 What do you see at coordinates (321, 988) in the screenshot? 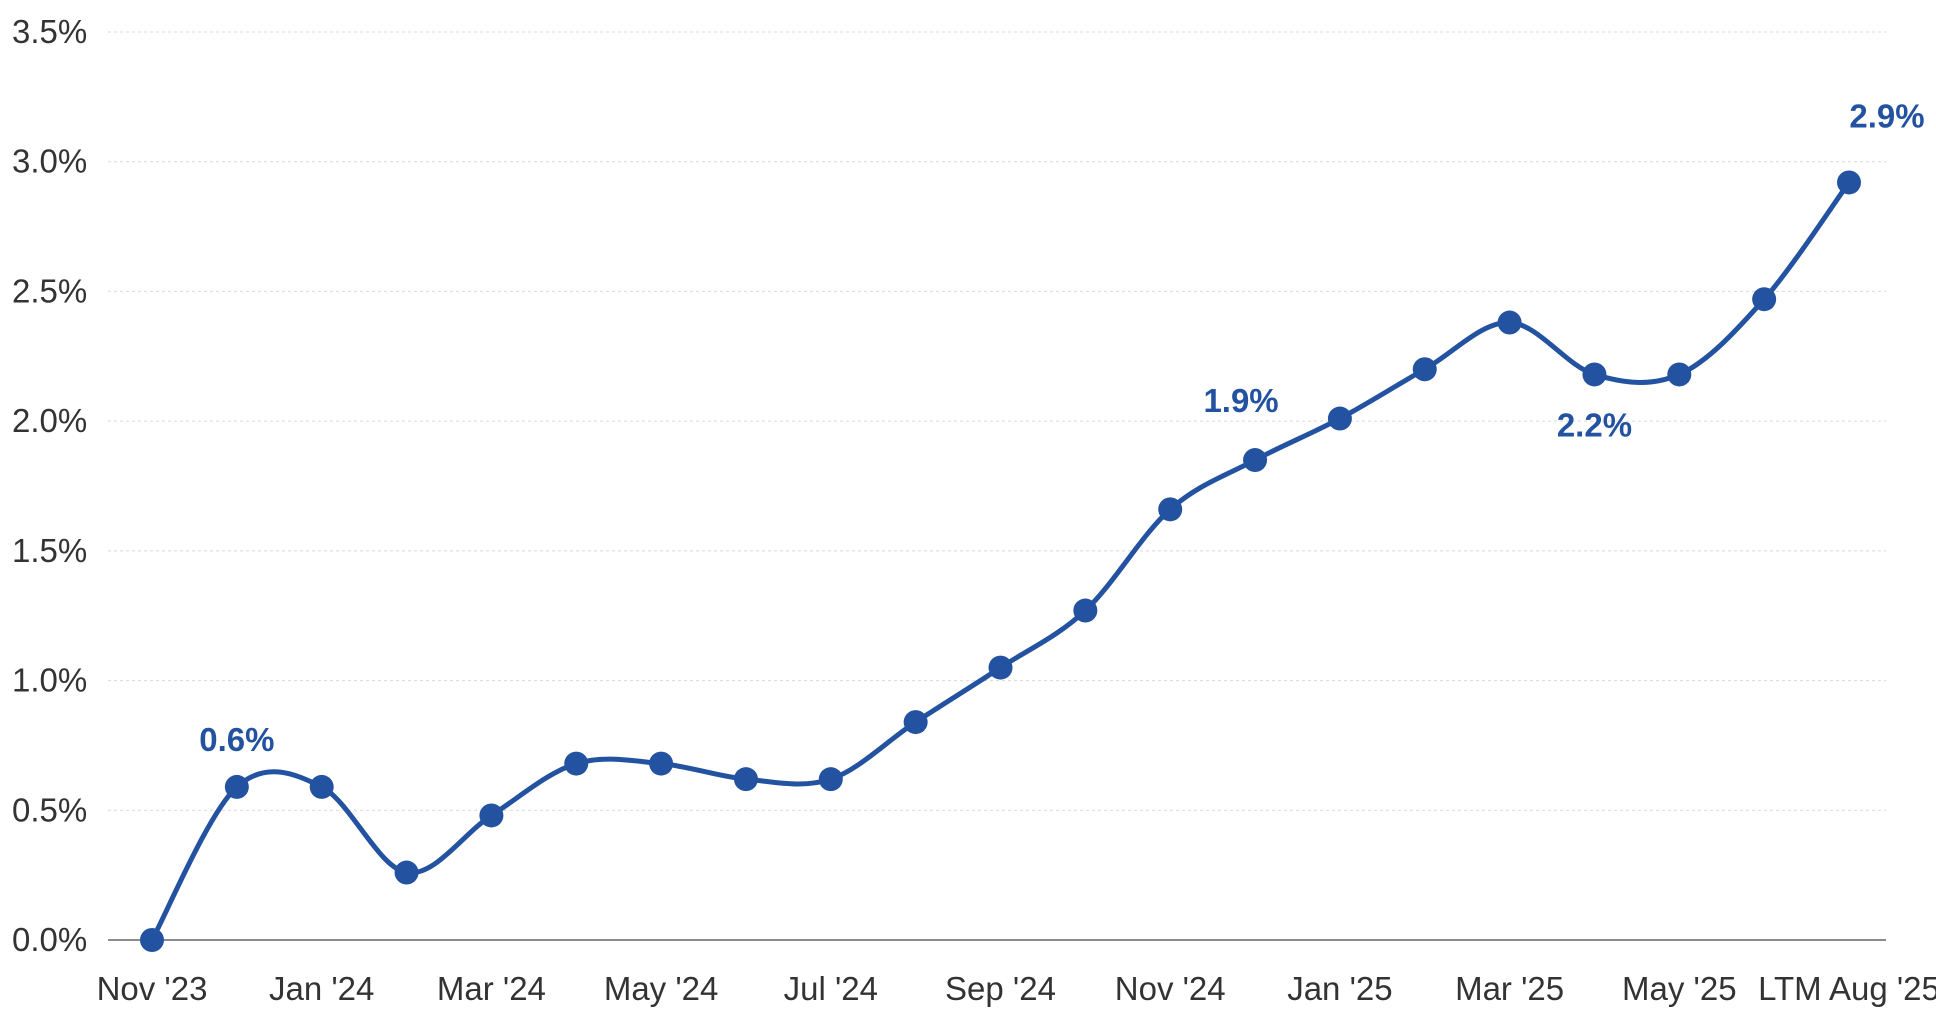
I see `x-tick-label: Jan '24` at bounding box center [321, 988].